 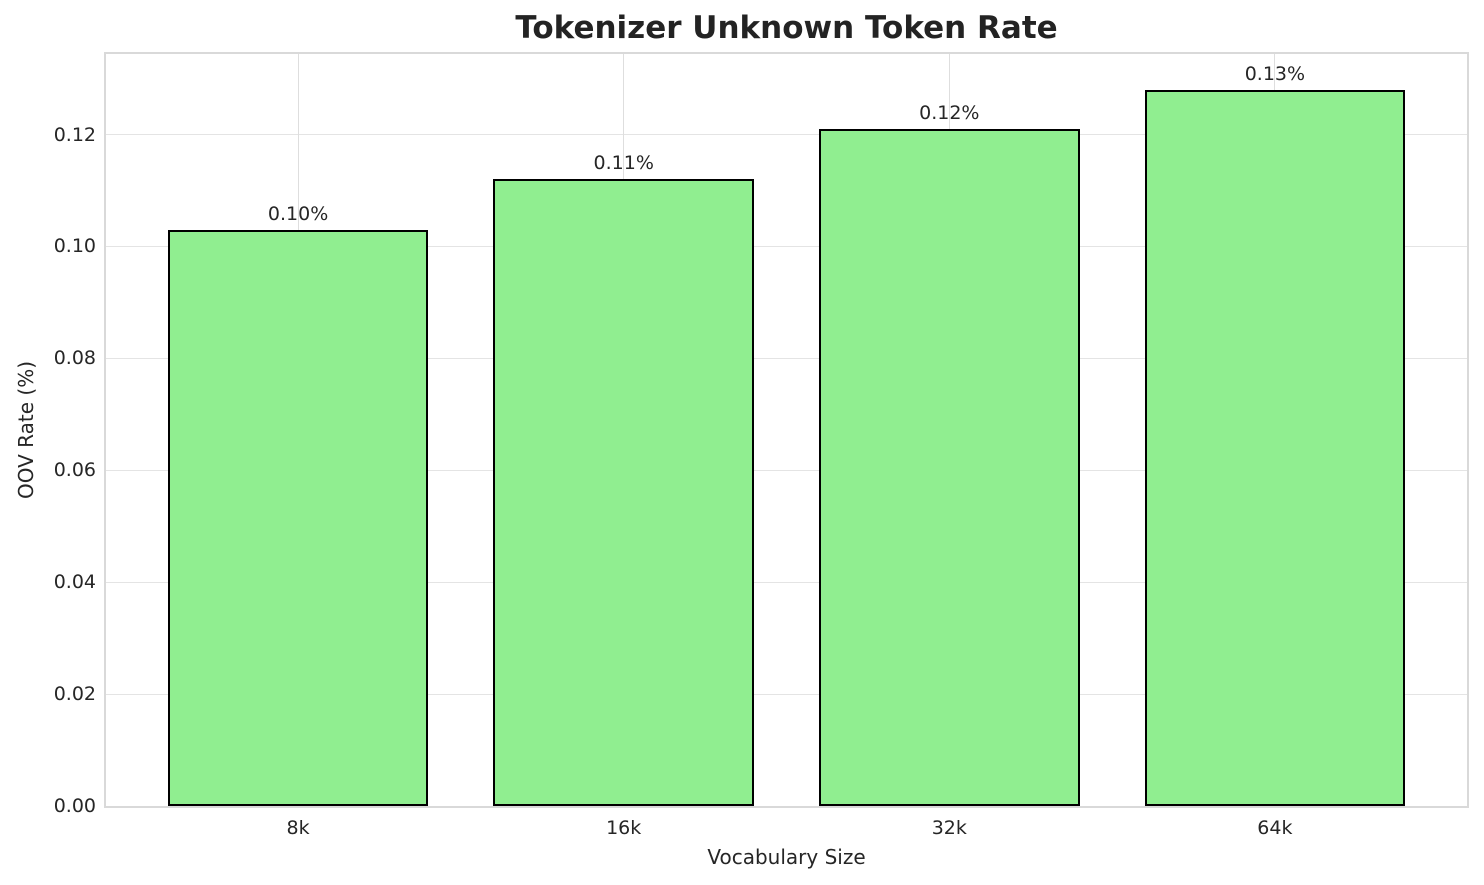 What do you see at coordinates (623, 163) in the screenshot?
I see `bar-value-label: 0.11%` at bounding box center [623, 163].